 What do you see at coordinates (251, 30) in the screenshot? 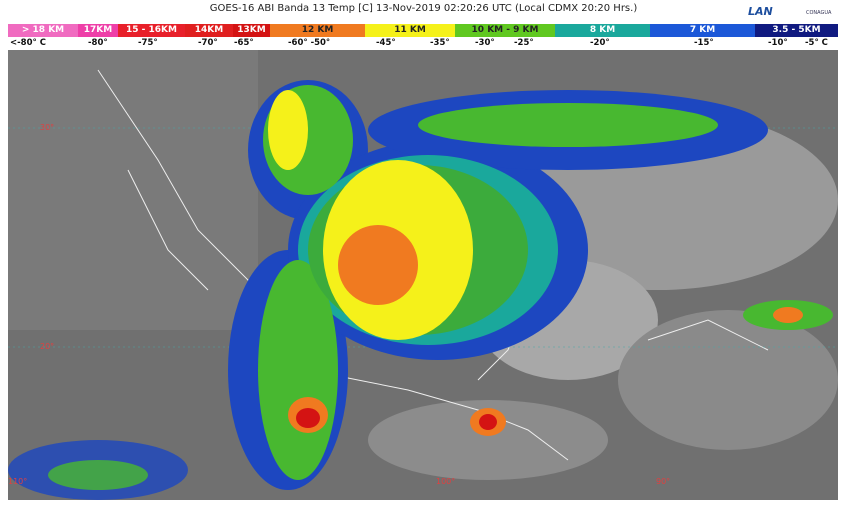
I see `legend-band: 13KM` at bounding box center [251, 30].